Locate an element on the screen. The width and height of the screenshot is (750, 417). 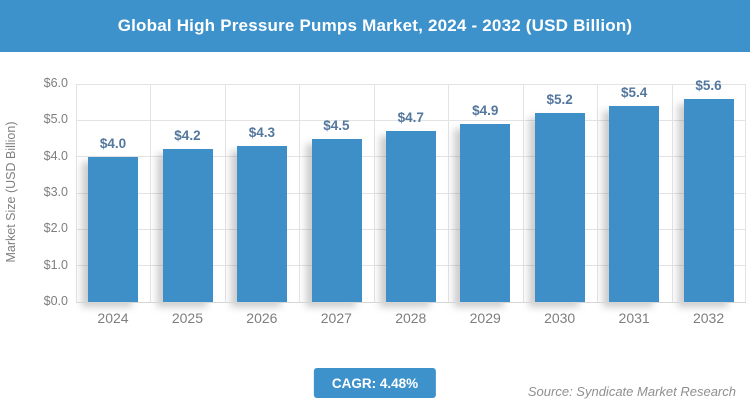
bar-2029 is located at coordinates (485, 212).